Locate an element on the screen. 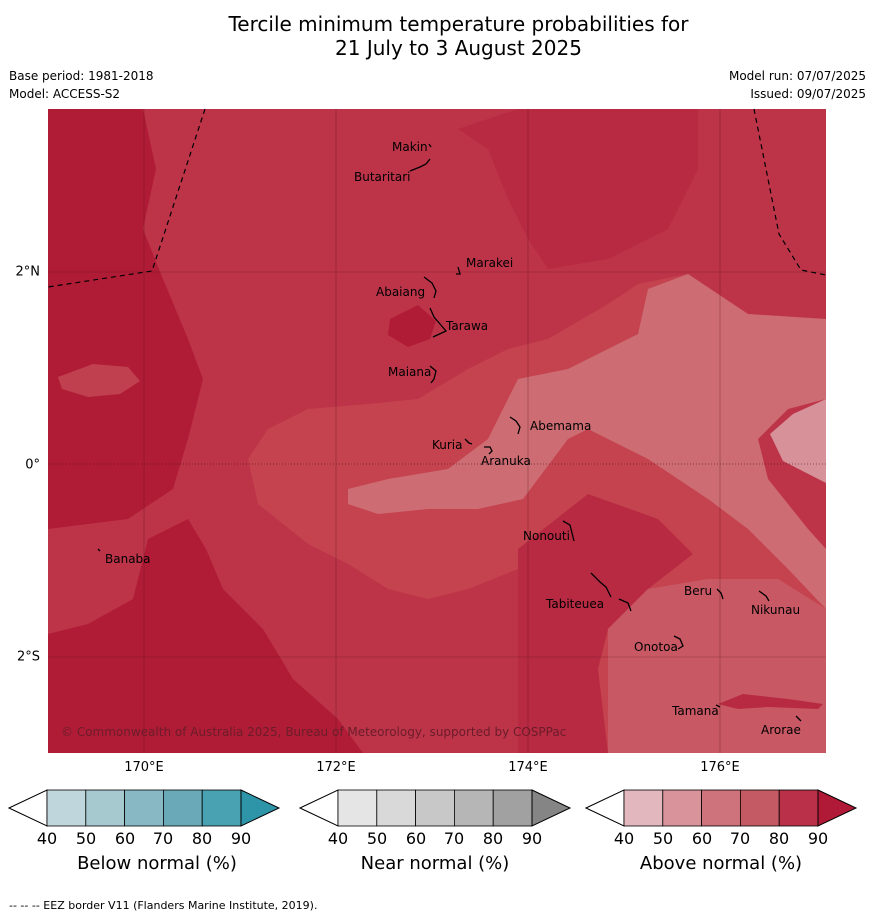 The width and height of the screenshot is (873, 919). lon-label-170e: 170°E is located at coordinates (144, 767).